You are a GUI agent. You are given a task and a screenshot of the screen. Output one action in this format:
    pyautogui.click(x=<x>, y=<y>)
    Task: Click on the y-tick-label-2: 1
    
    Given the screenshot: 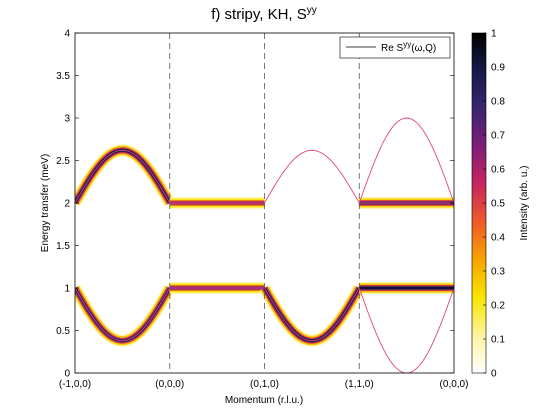 What is the action you would take?
    pyautogui.click(x=67, y=289)
    